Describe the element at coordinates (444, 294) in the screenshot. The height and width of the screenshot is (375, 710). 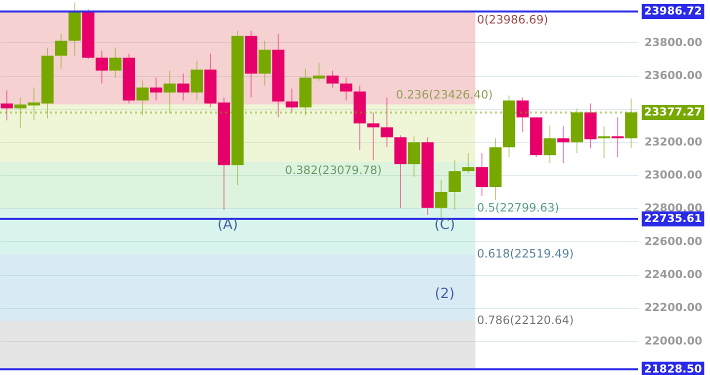
I see `annotation: (2)` at that location.